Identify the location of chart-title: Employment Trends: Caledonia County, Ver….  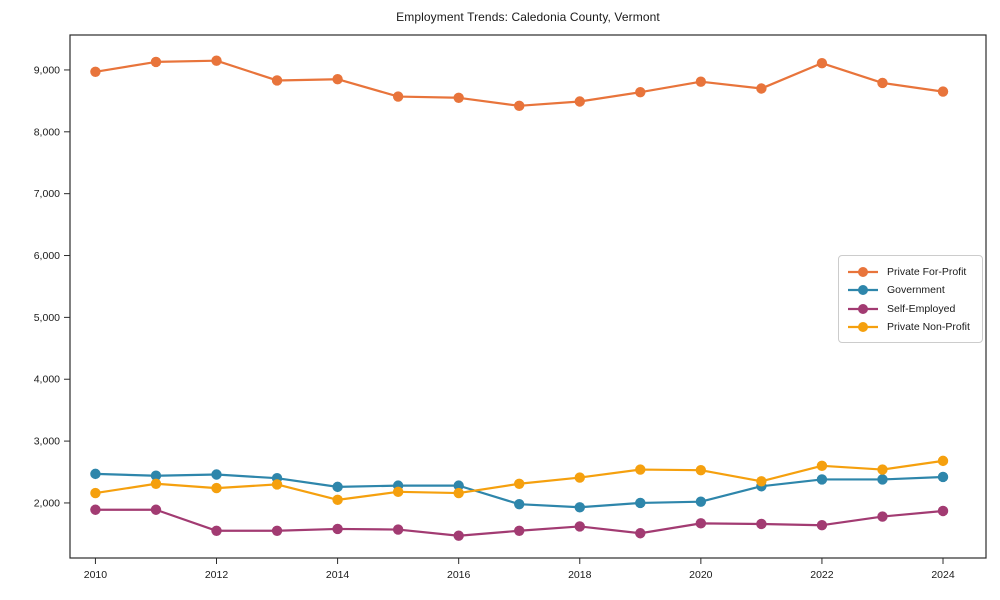
(528, 17).